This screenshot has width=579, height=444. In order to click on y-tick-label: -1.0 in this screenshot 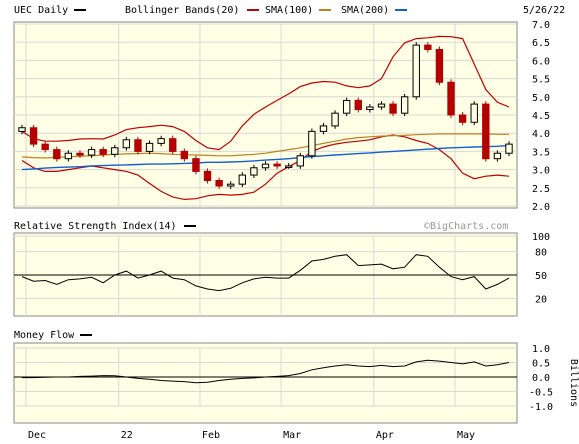, I will do `click(541, 407)`.